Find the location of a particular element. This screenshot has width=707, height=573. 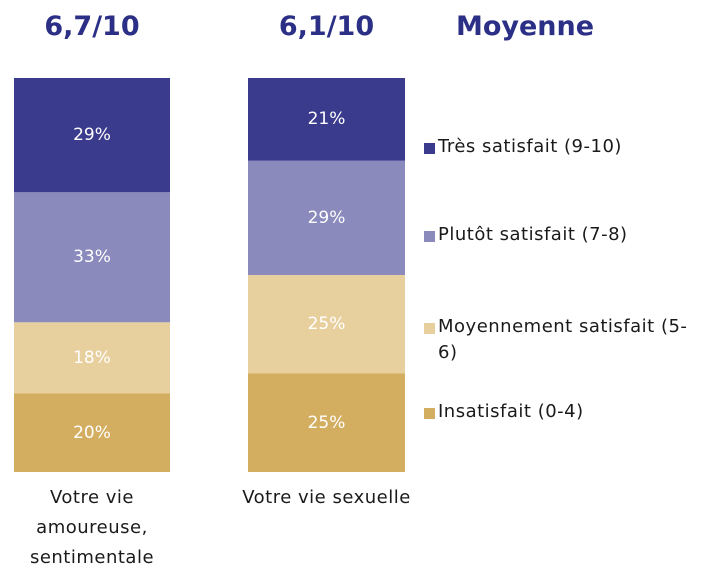

value-label: 21% is located at coordinates (326, 119).